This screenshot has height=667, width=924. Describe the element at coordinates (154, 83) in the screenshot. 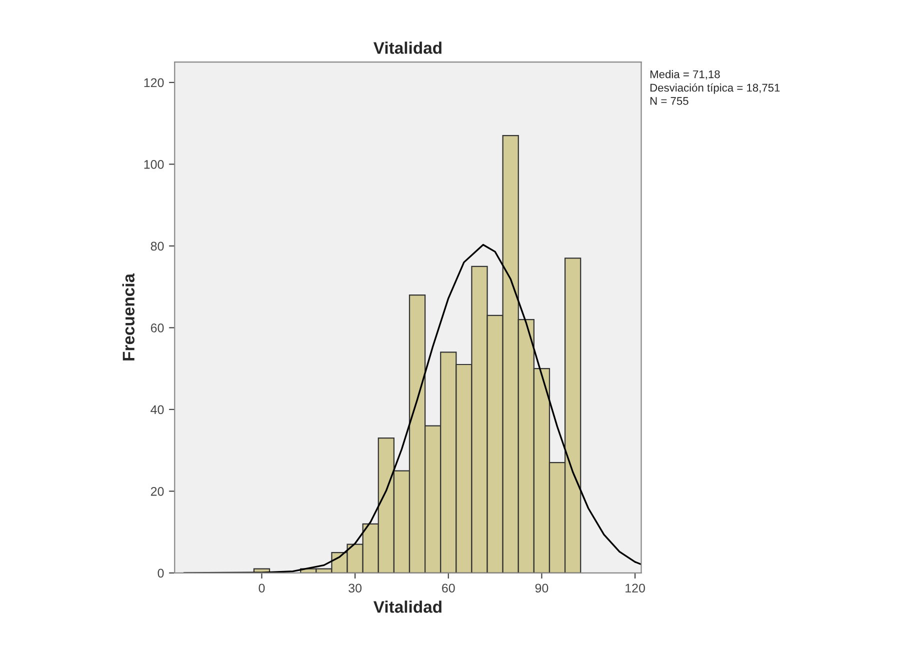

I see `y-tick-label: 120` at that location.